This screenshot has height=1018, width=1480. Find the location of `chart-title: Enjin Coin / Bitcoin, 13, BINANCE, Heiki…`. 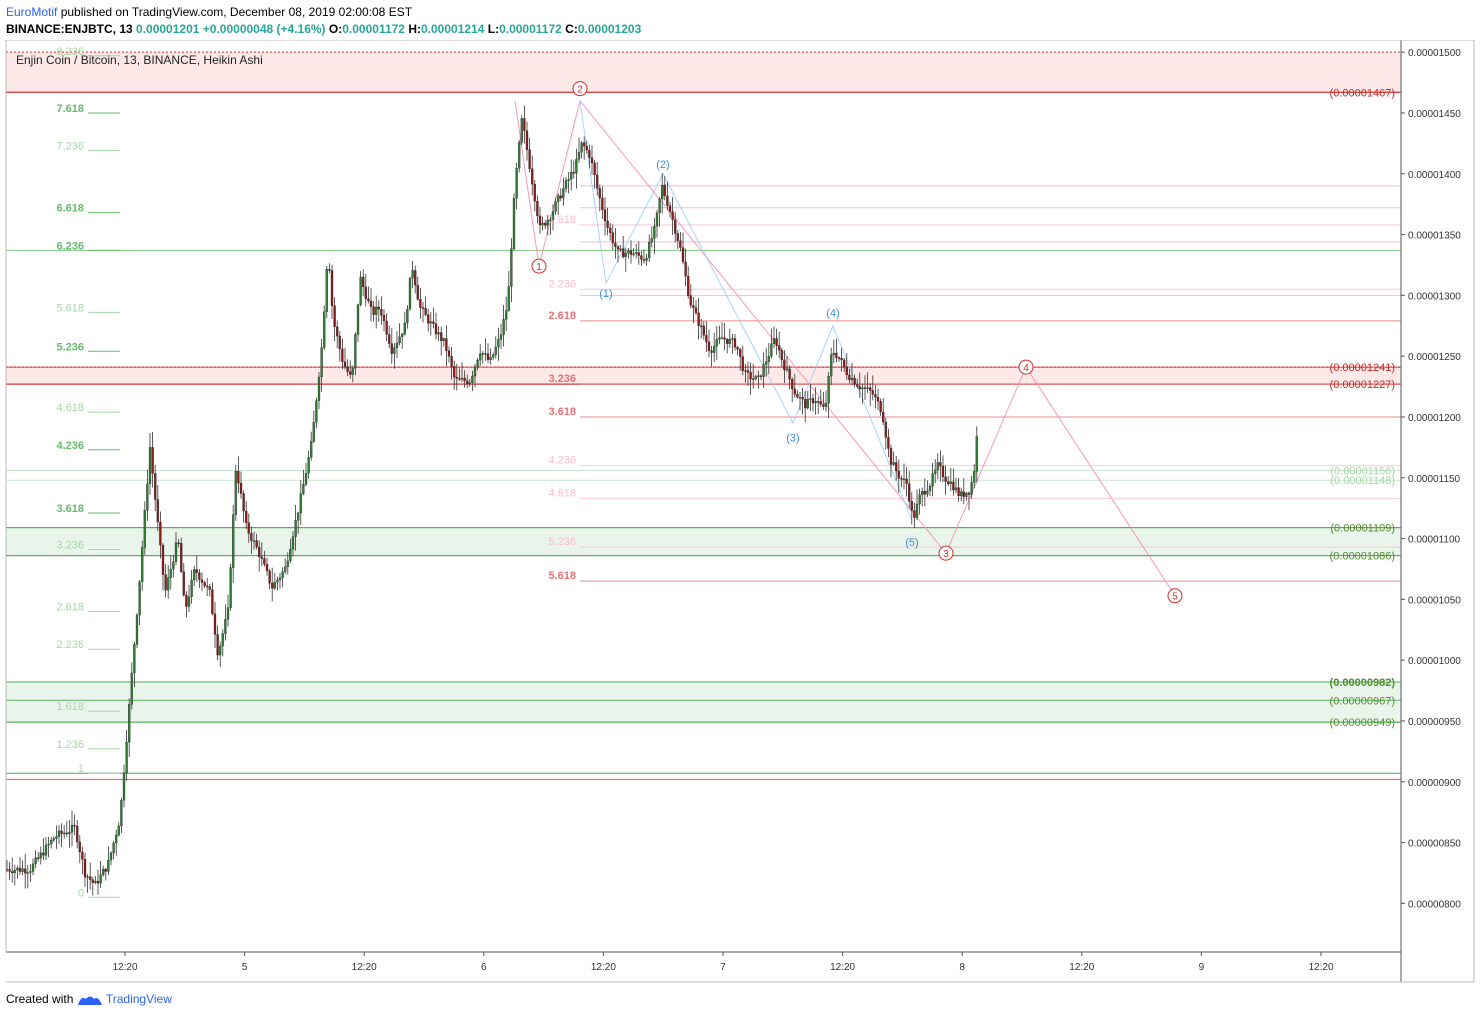

chart-title: Enjin Coin / Bitcoin, 13, BINANCE, Heiki… is located at coordinates (139, 60).